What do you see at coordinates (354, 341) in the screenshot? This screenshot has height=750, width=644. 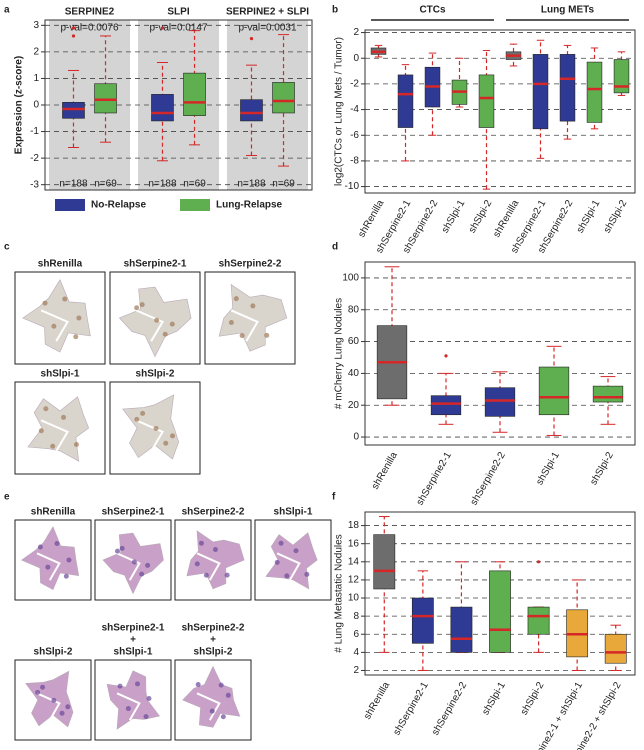 I see `y-tick-label: 60` at bounding box center [354, 341].